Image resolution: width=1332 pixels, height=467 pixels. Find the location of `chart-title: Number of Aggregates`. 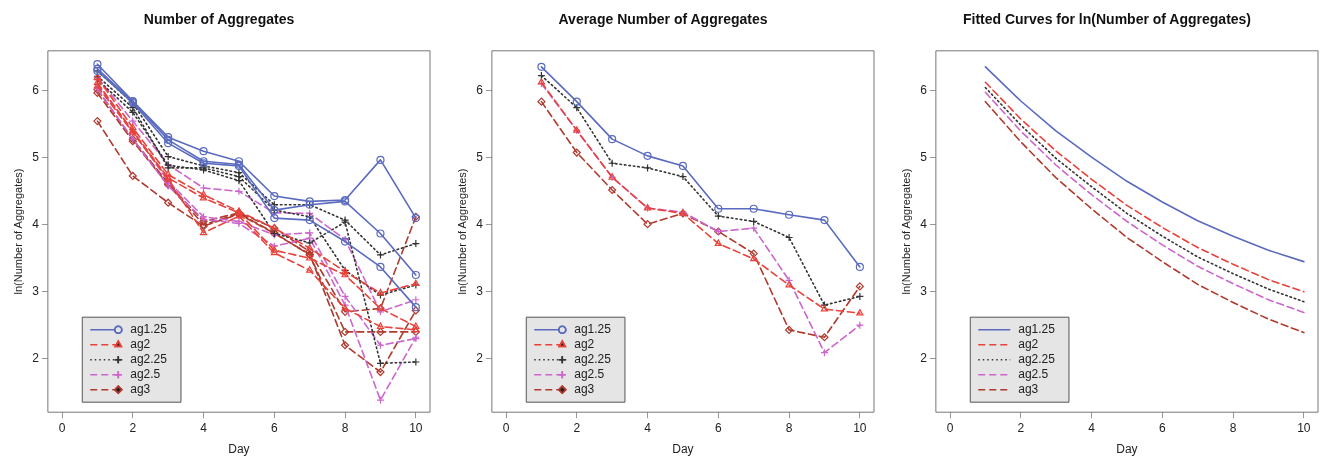

chart-title: Number of Aggregates is located at coordinates (219, 19).